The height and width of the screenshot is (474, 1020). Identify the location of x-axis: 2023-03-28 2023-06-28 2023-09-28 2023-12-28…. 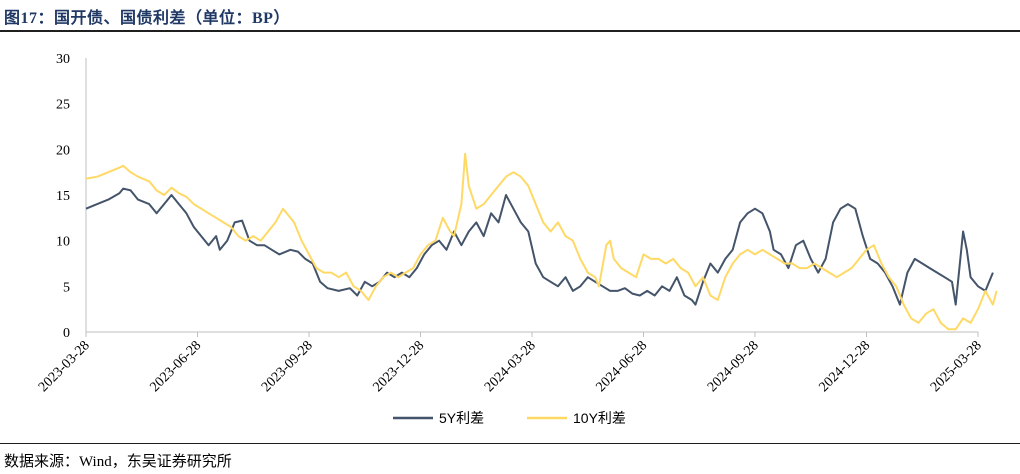
(510, 363).